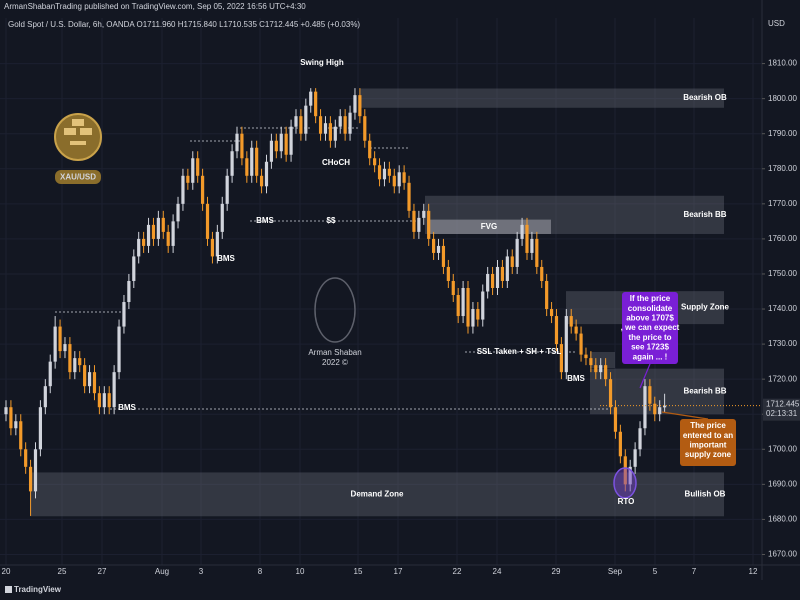 This screenshot has width=800, height=600. Describe the element at coordinates (62, 571) in the screenshot. I see `x-tick-label: 25` at that location.